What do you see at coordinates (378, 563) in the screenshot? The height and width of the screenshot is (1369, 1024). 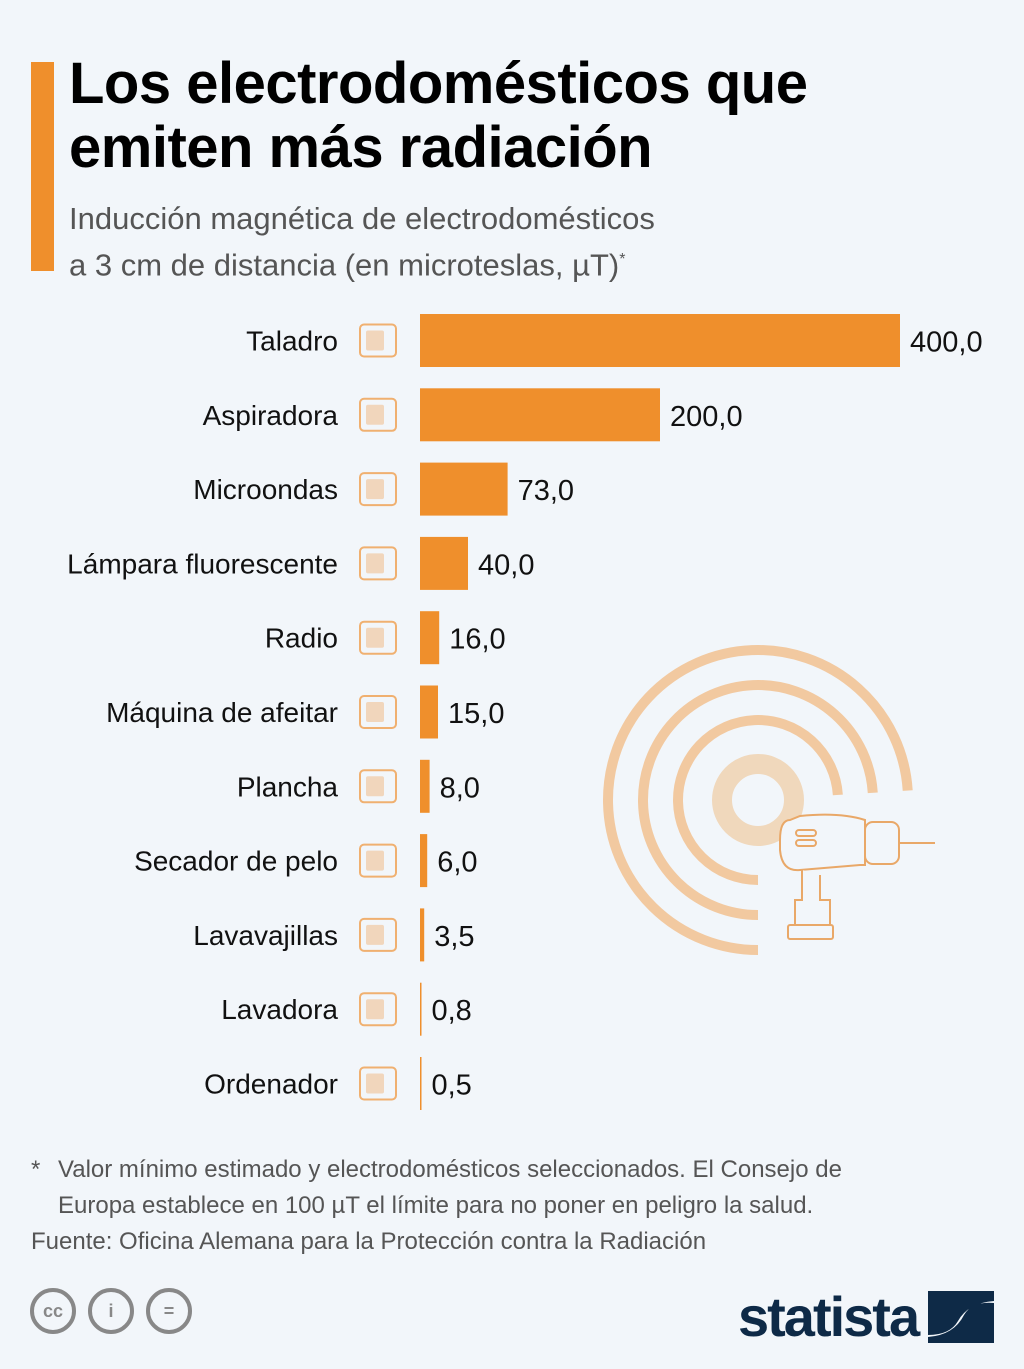 I see `fluorescent-lamp-icon` at bounding box center [378, 563].